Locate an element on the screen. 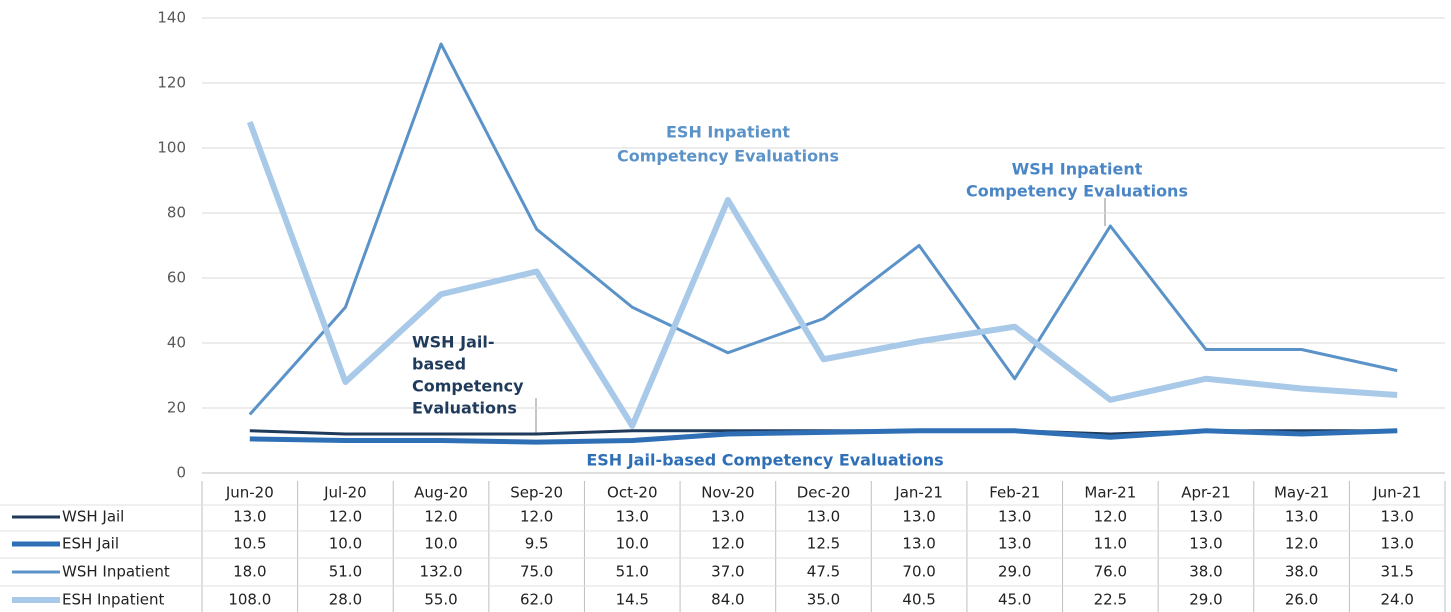 This screenshot has height=612, width=1451. data-label: 84.0 is located at coordinates (727, 600).